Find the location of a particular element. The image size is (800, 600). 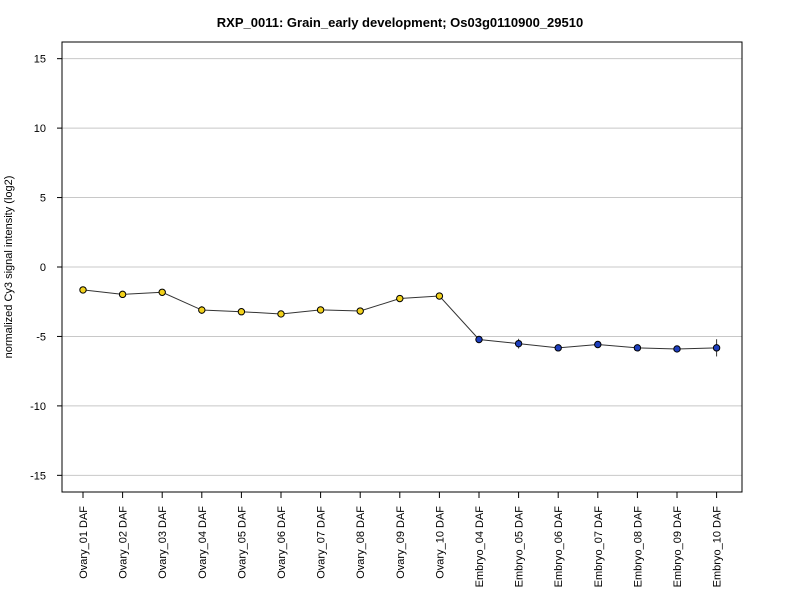

y-tick-label: -10 is located at coordinates (38, 407).